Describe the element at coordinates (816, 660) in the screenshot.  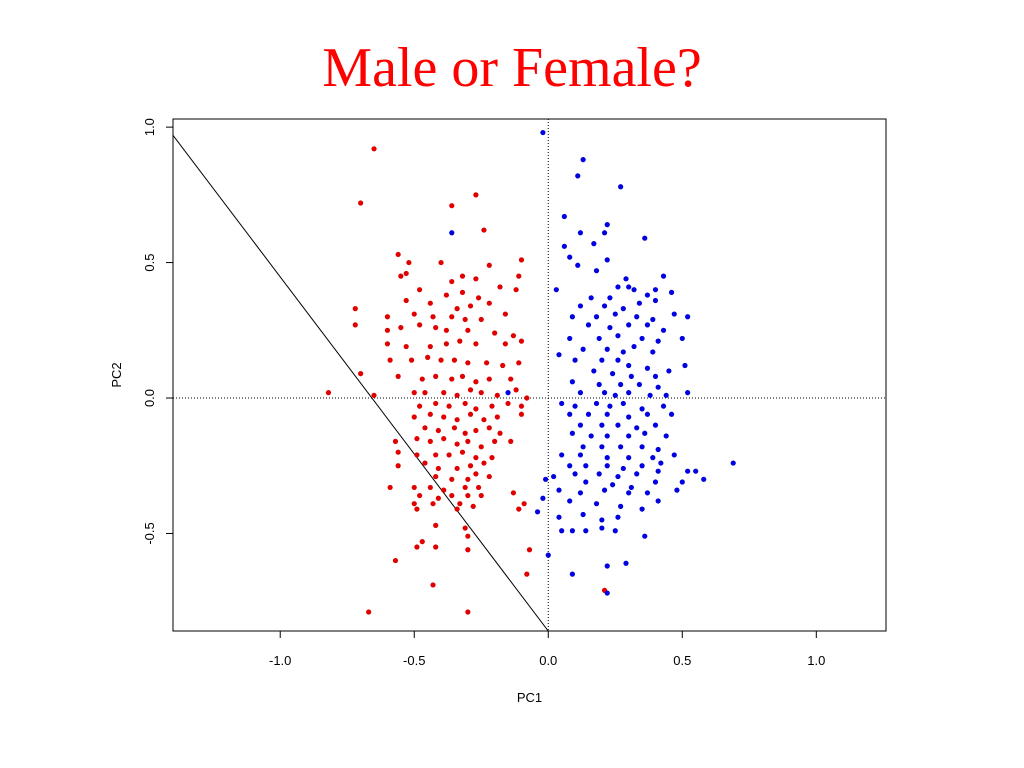
I see `x-tick-label: 1.0` at that location.